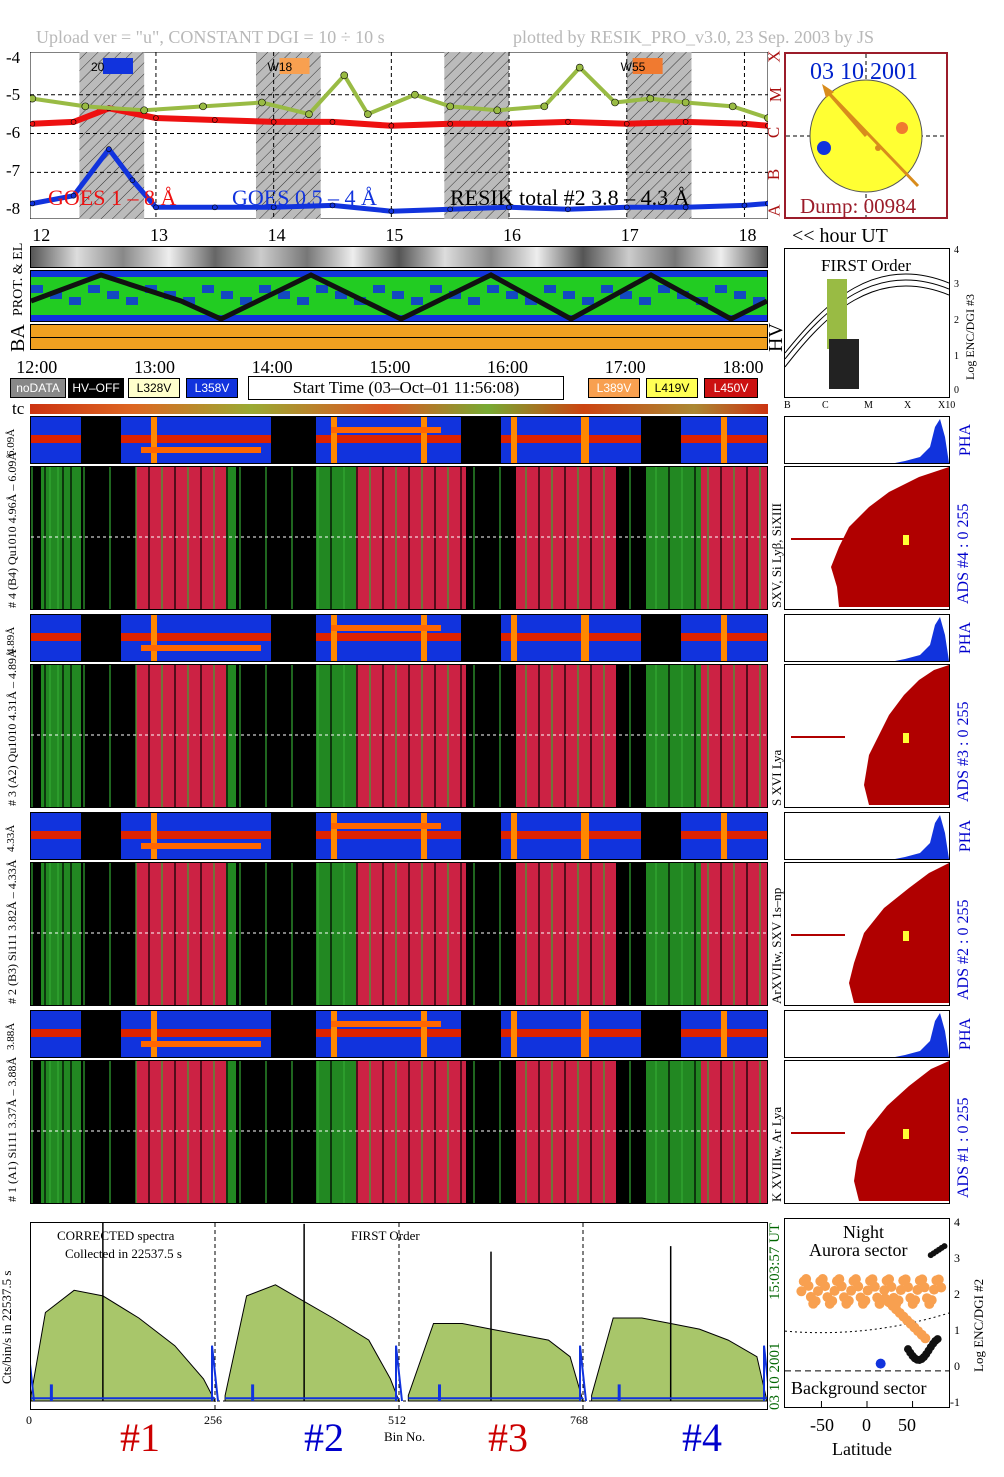  What do you see at coordinates (864, 72) in the screenshot?
I see `sun-date: 03 10 2001` at bounding box center [864, 72].